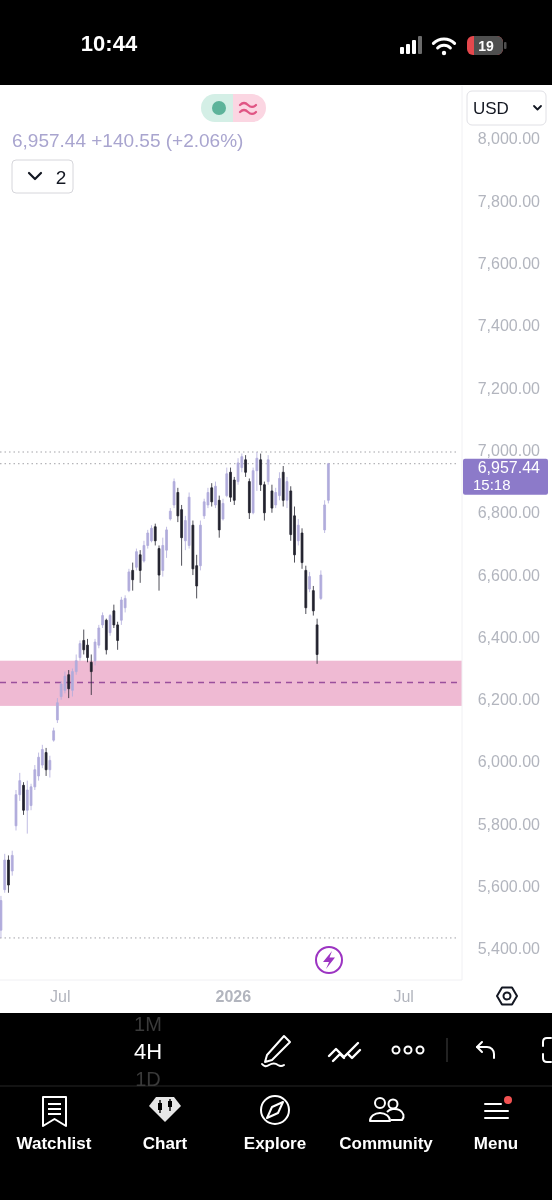  I want to click on y-tick-label: 7,200.00, so click(509, 388).